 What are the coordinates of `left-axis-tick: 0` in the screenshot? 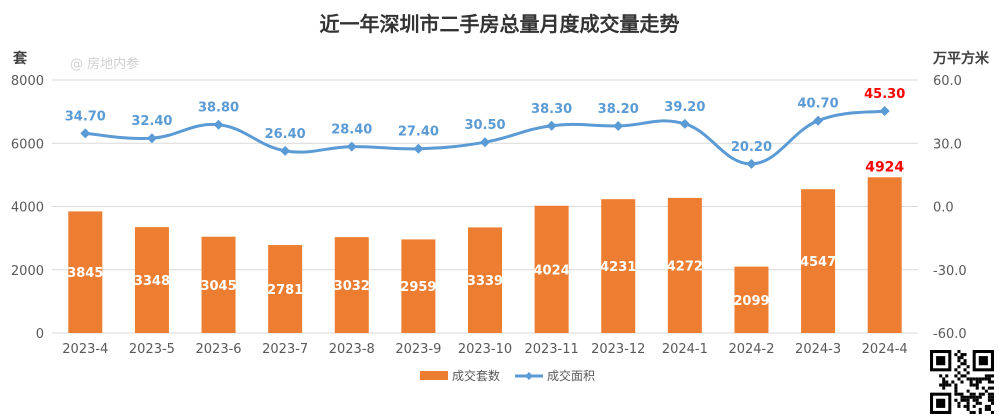 It's located at (40, 334).